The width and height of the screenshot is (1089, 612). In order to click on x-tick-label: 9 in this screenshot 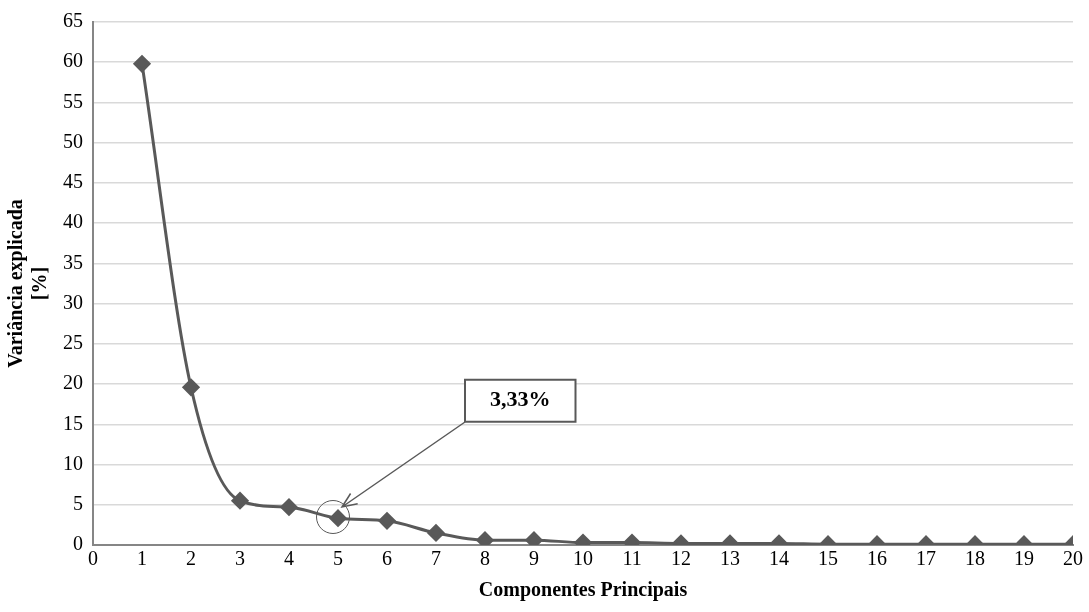, I will do `click(534, 558)`.